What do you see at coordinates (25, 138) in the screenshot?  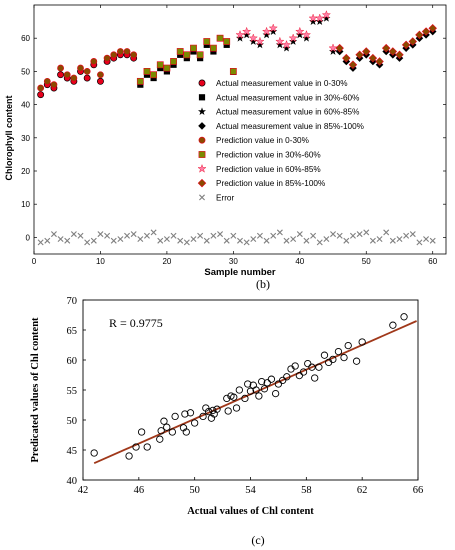 I see `chart-b-y-tick-label: 30` at bounding box center [25, 138].